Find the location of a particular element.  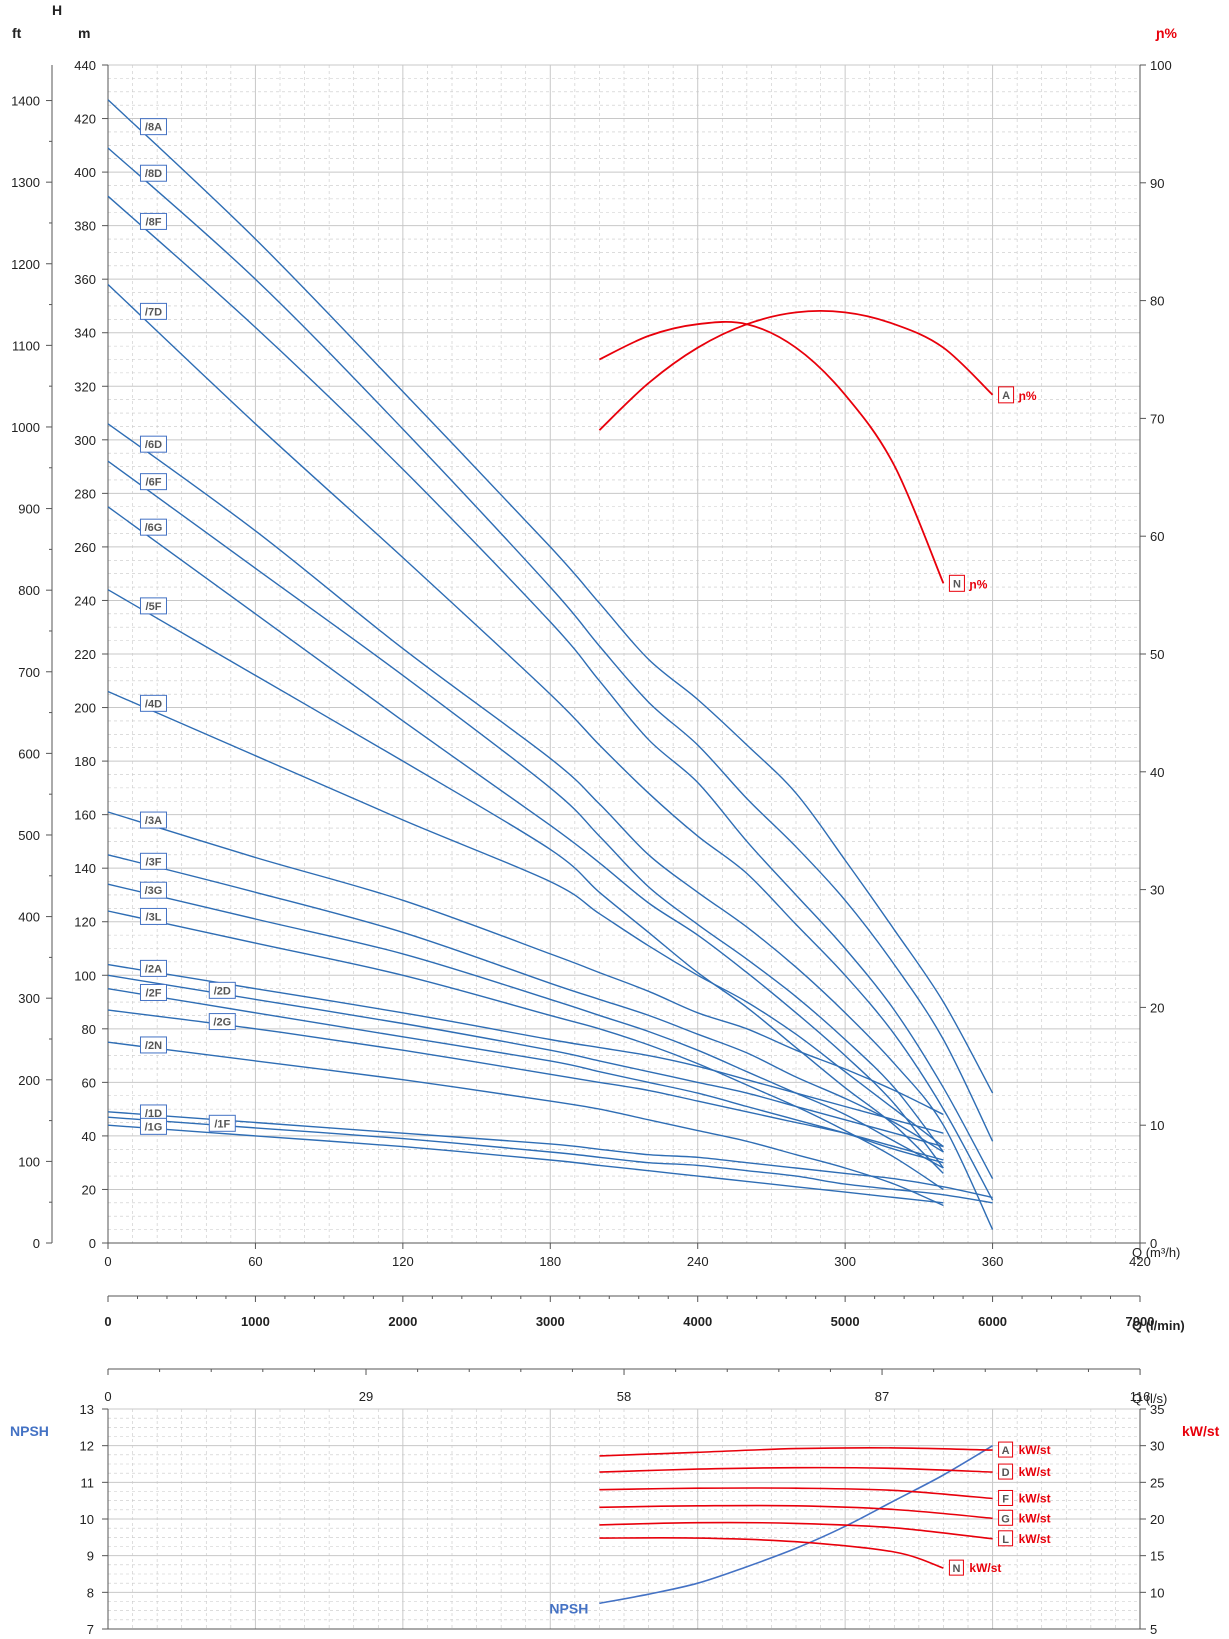

power-curve-name: L is located at coordinates (1005, 1540).